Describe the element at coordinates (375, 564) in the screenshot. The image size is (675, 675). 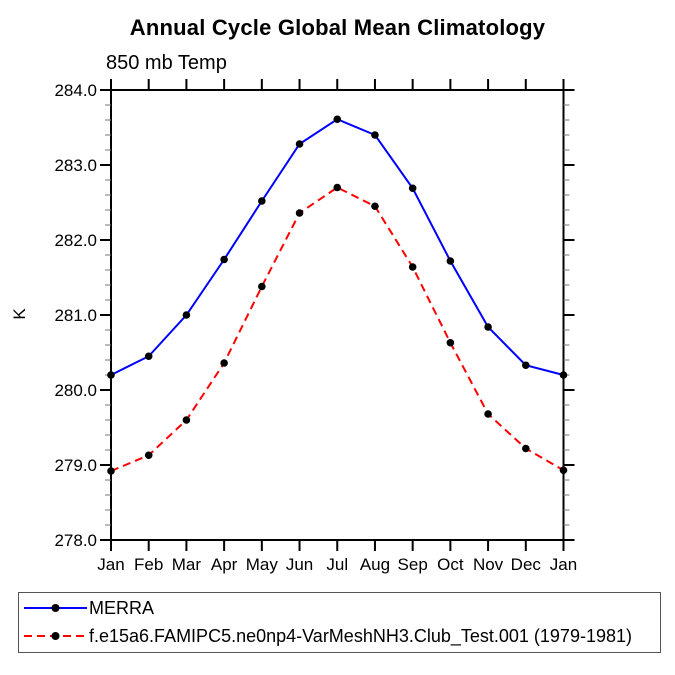
I see `x-axis-tick-label: Aug` at that location.